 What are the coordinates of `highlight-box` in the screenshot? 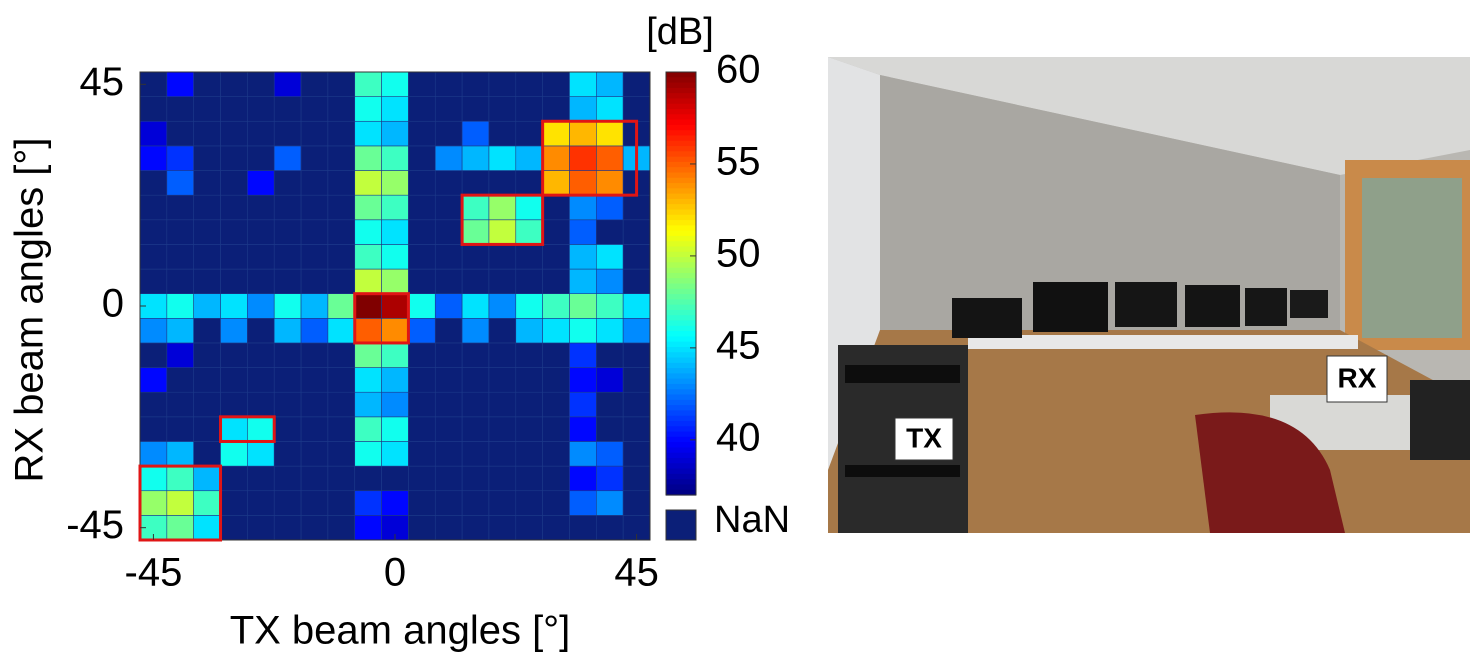 It's located at (180, 503).